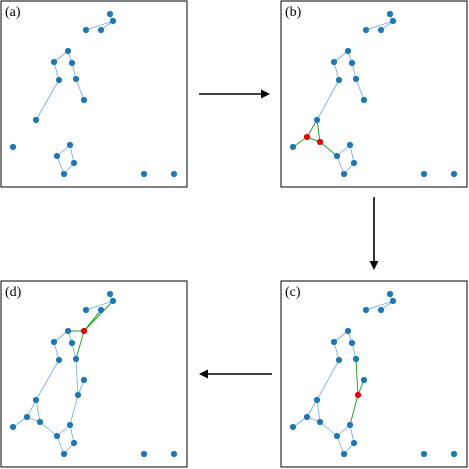 This screenshot has width=469, height=469. Describe the element at coordinates (293, 12) in the screenshot. I see `panel-label-b: (b)` at that location.